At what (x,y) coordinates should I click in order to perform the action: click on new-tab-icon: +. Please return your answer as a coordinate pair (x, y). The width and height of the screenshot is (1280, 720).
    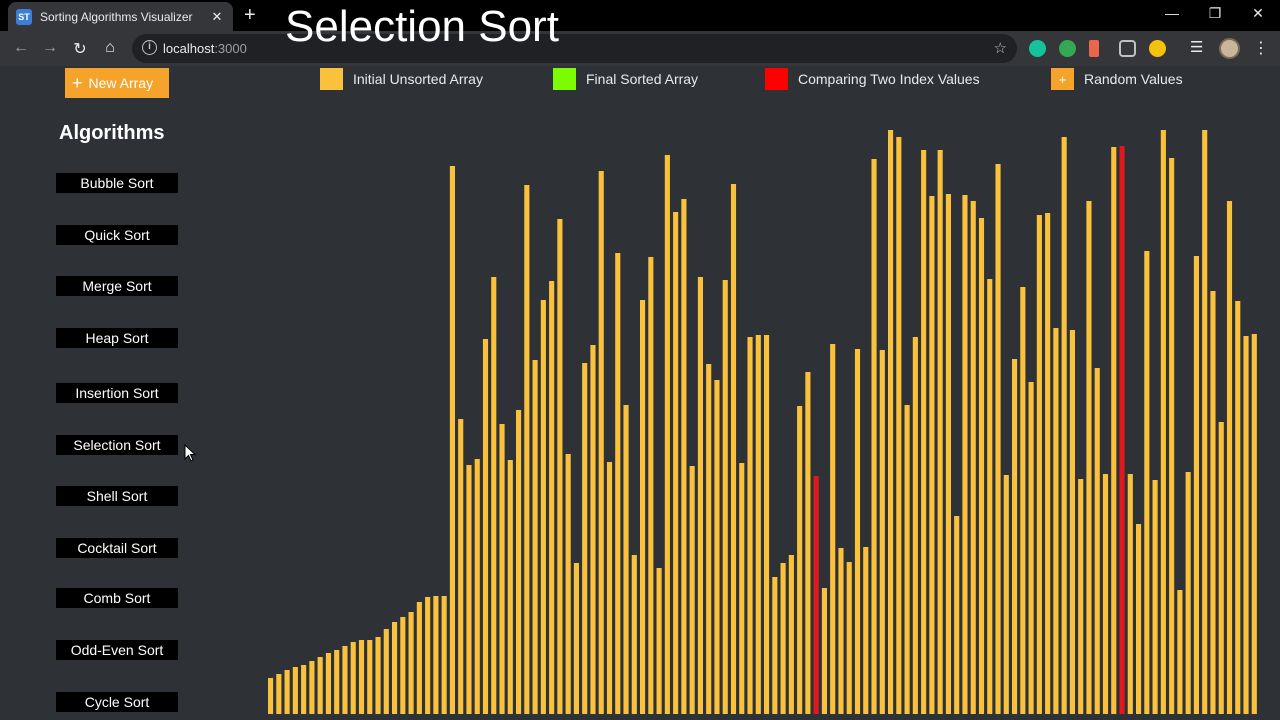
    Looking at the image, I should click on (250, 15).